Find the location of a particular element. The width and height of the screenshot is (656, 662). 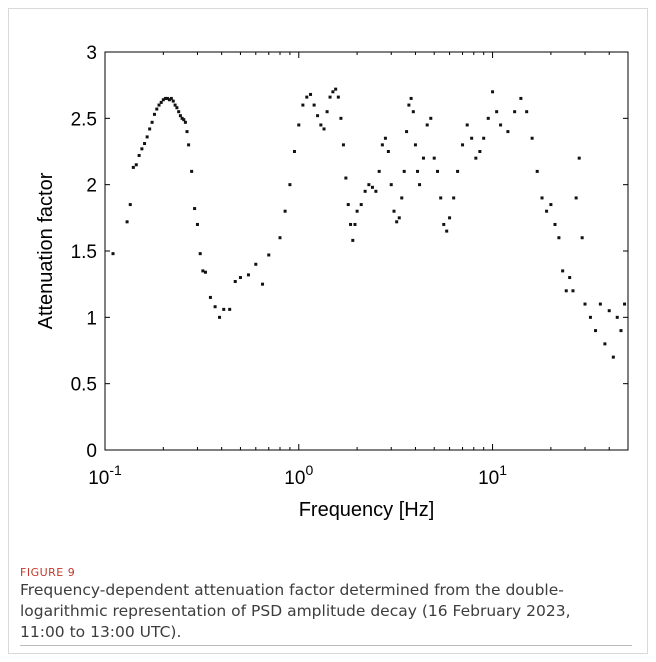

y-tick-label: 0 is located at coordinates (91, 451).